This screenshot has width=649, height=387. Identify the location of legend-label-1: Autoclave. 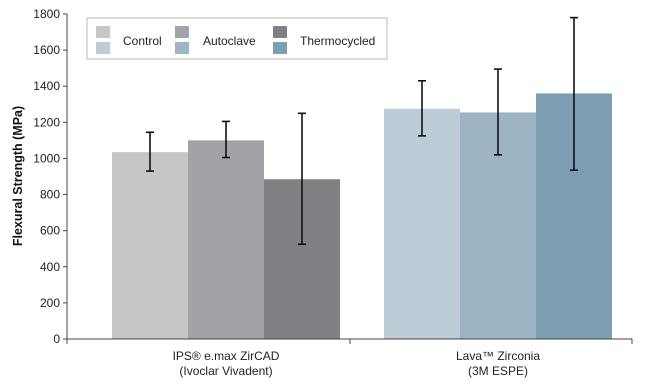
(229, 41).